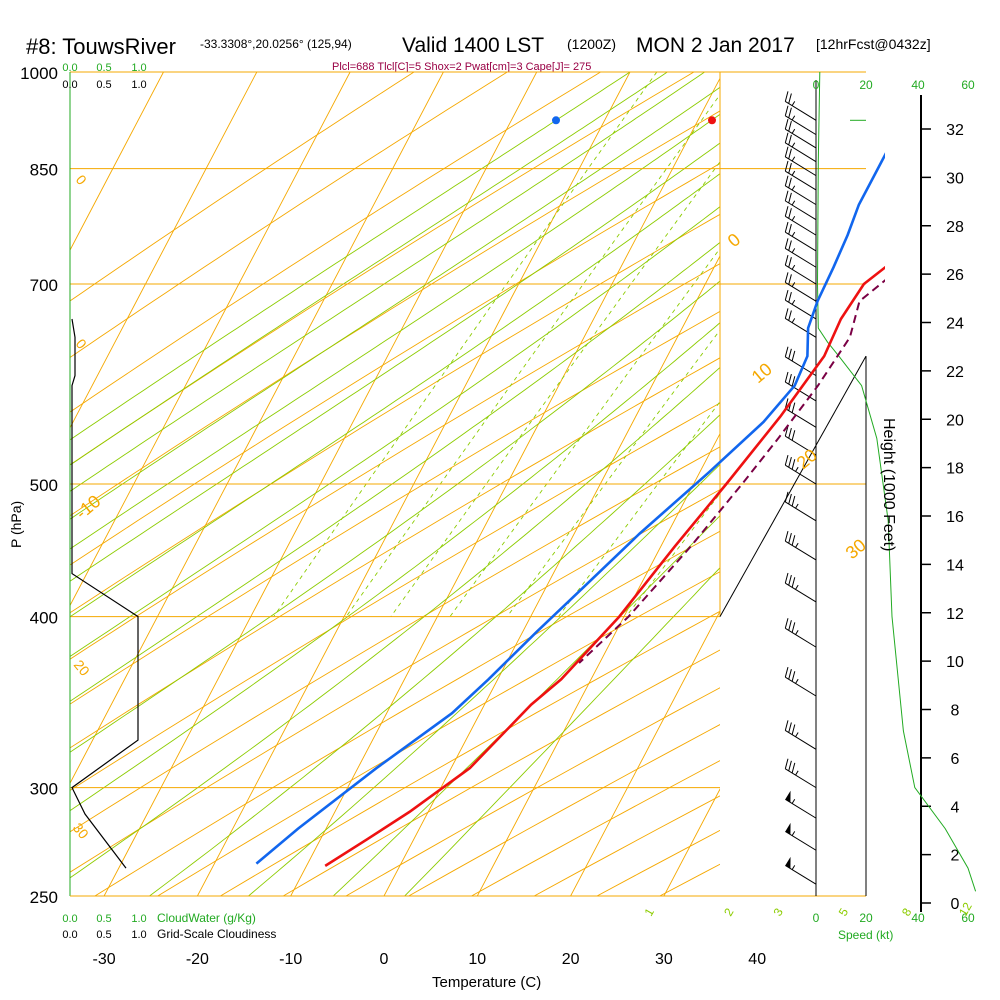 This screenshot has width=1000, height=1000. Describe the element at coordinates (788, 796) in the screenshot. I see `wind-barb-flag` at that location.